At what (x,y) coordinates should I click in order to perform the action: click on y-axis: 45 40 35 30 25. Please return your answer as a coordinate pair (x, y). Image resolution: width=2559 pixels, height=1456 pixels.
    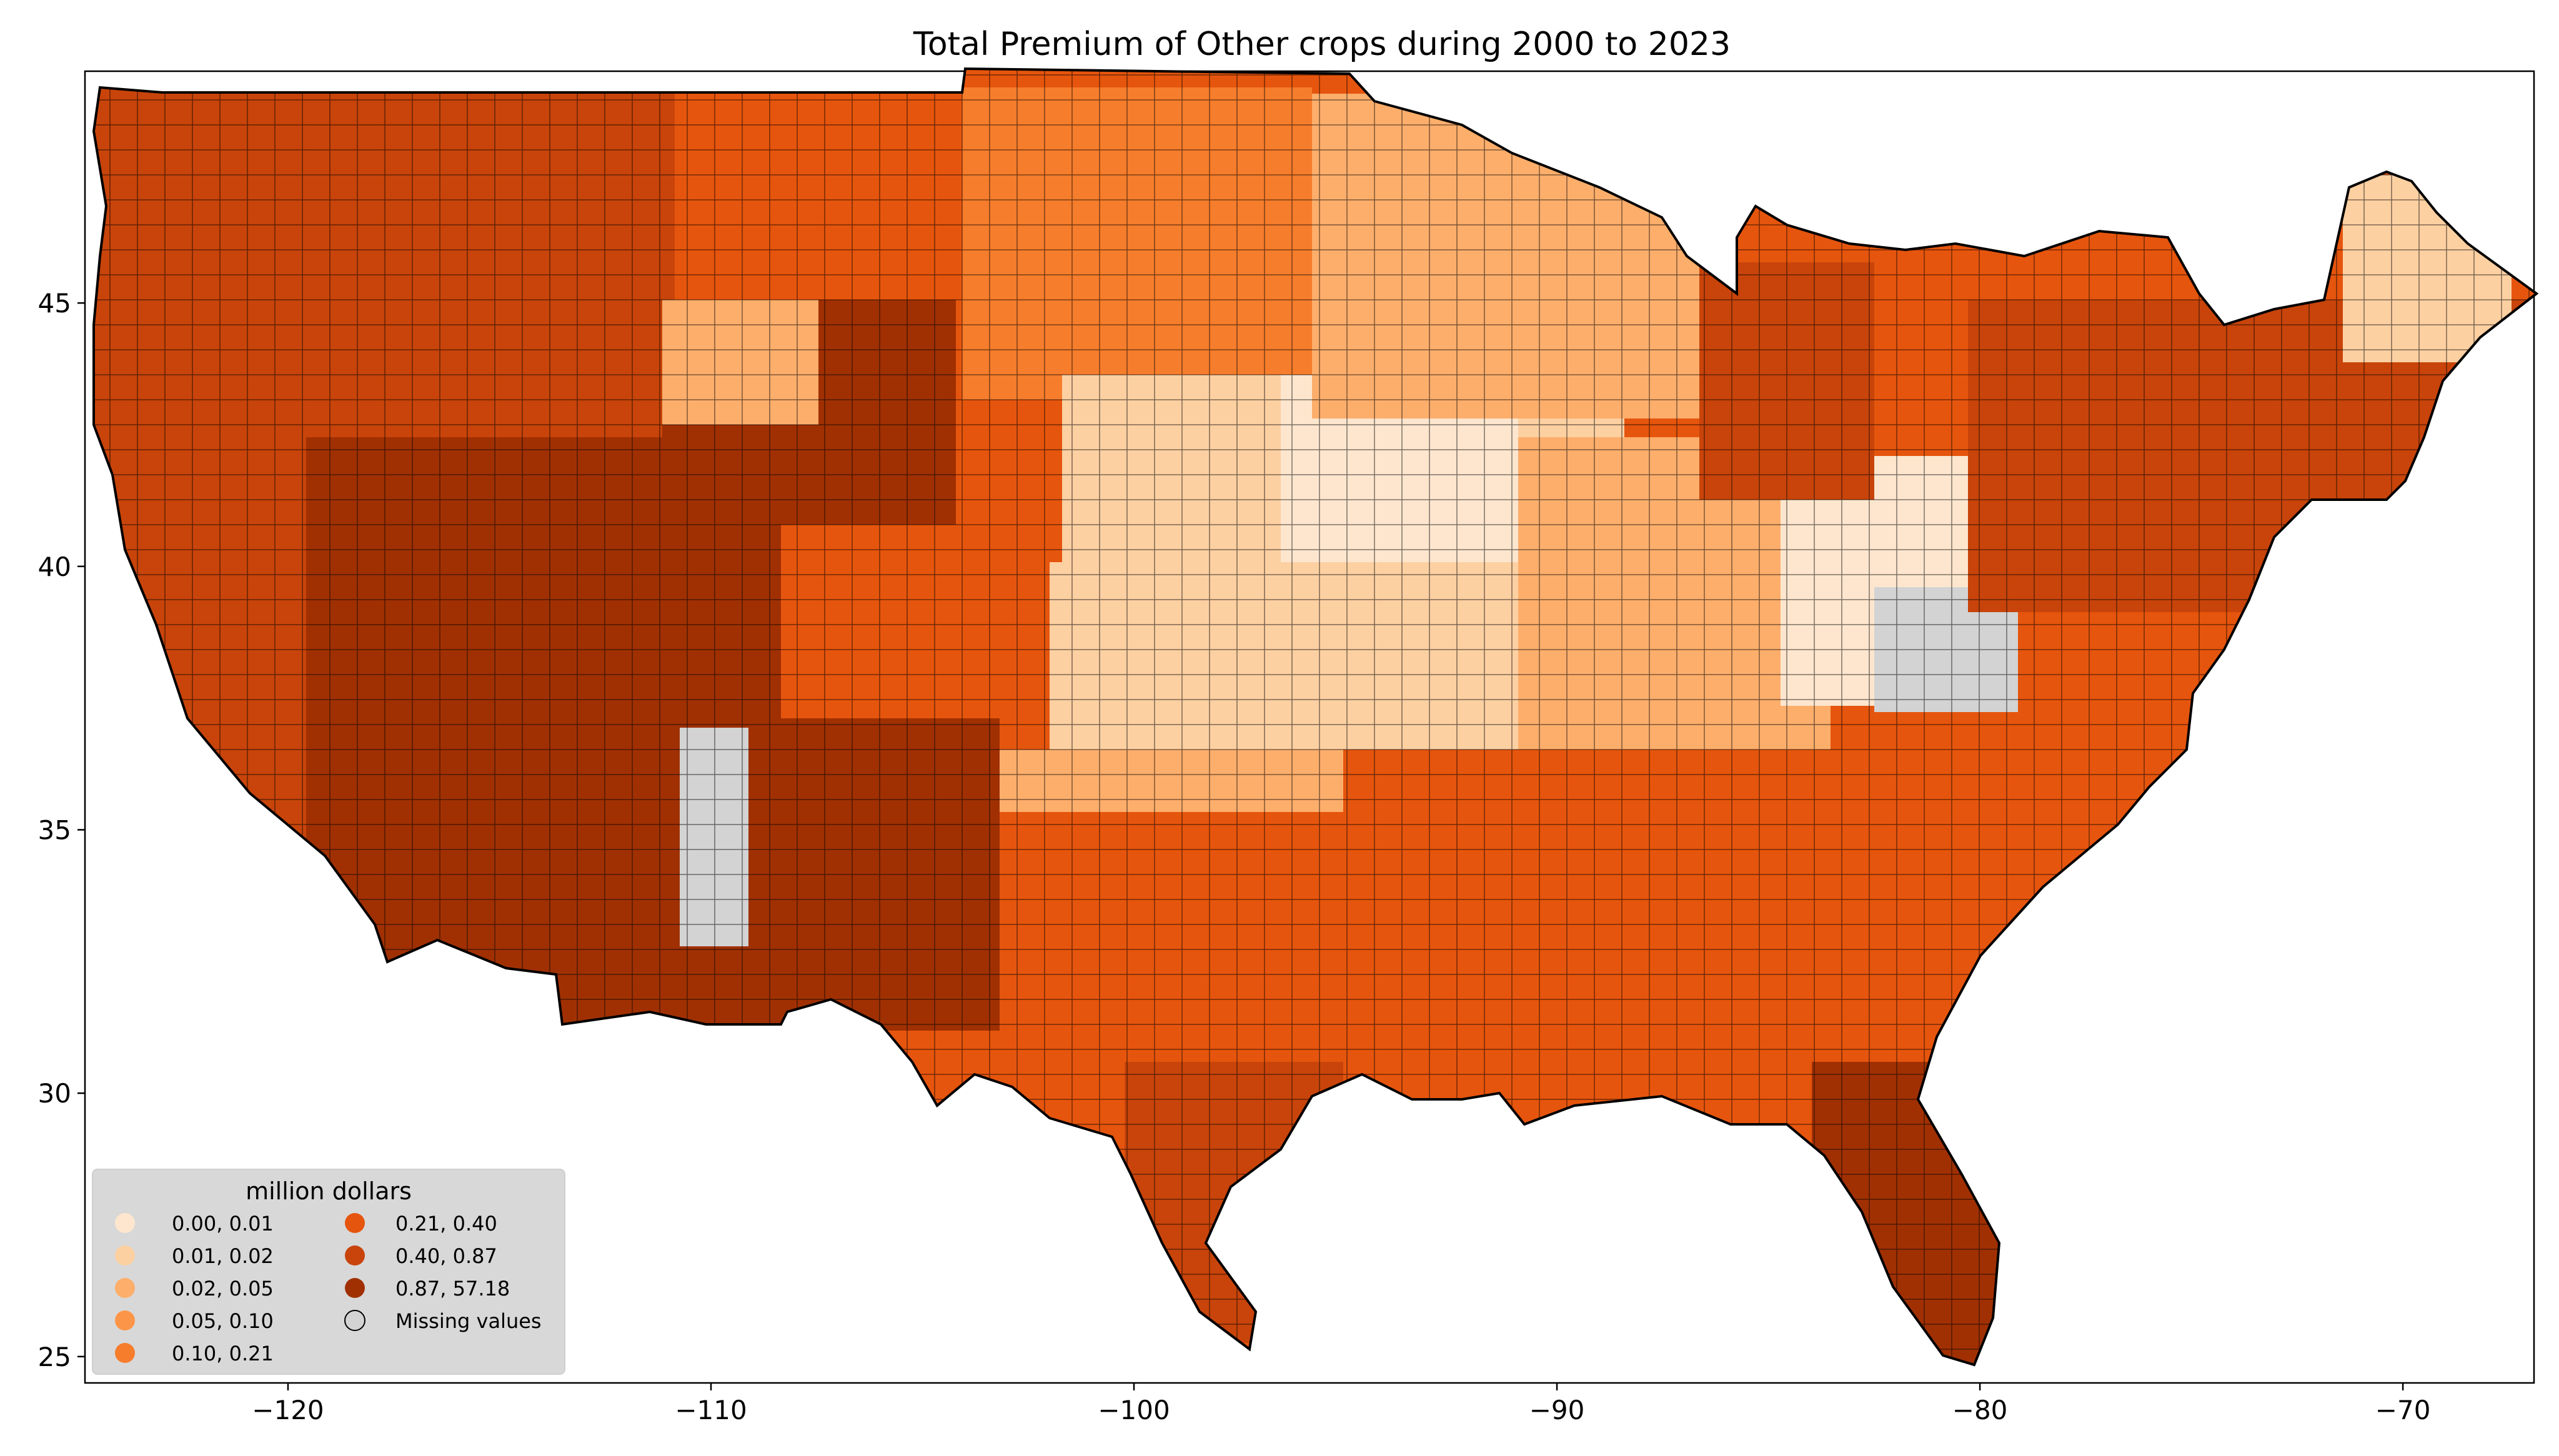
    Looking at the image, I should click on (62, 830).